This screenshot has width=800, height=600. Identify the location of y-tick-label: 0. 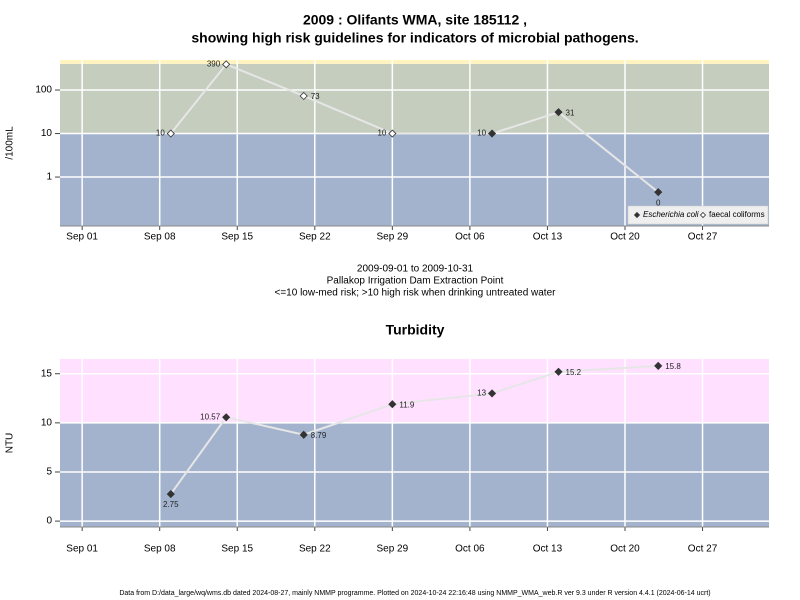
(49, 521).